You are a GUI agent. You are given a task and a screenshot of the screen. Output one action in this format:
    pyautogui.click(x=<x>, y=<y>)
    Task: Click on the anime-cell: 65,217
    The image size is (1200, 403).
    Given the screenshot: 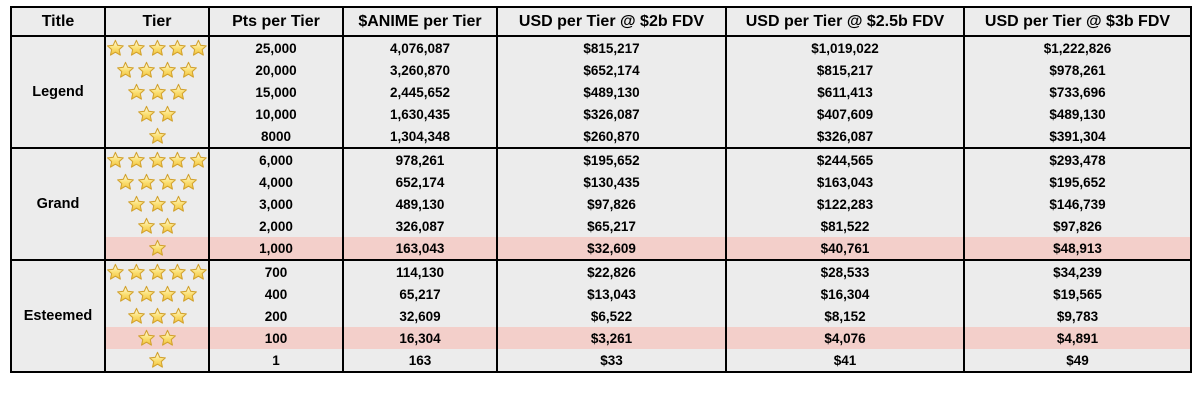 What is the action you would take?
    pyautogui.click(x=419, y=294)
    